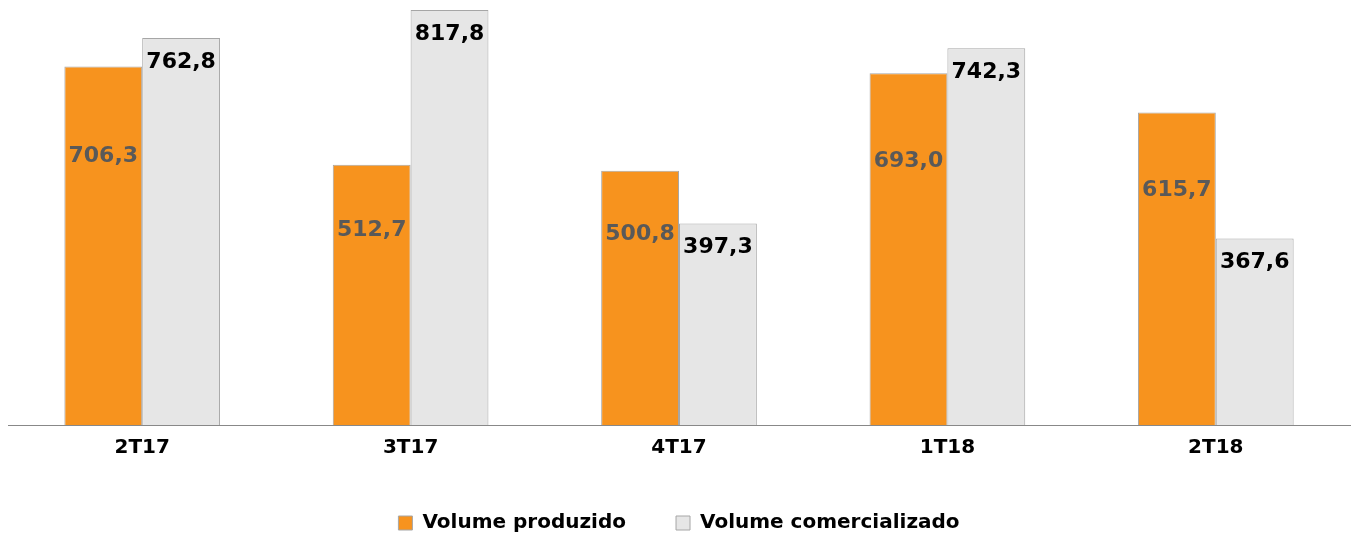  What do you see at coordinates (142, 446) in the screenshot?
I see `x-tick-label: 2T17` at bounding box center [142, 446].